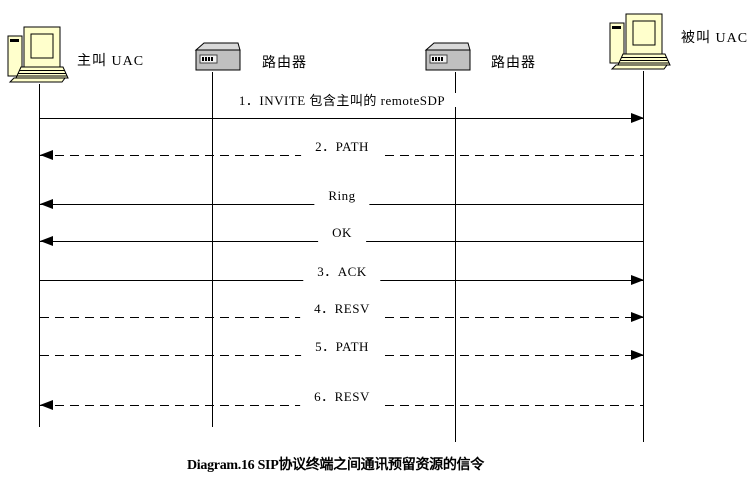 Image resolution: width=752 pixels, height=486 pixels. Describe the element at coordinates (513, 63) in the screenshot. I see `actor-label-router-2: 路由器` at that location.